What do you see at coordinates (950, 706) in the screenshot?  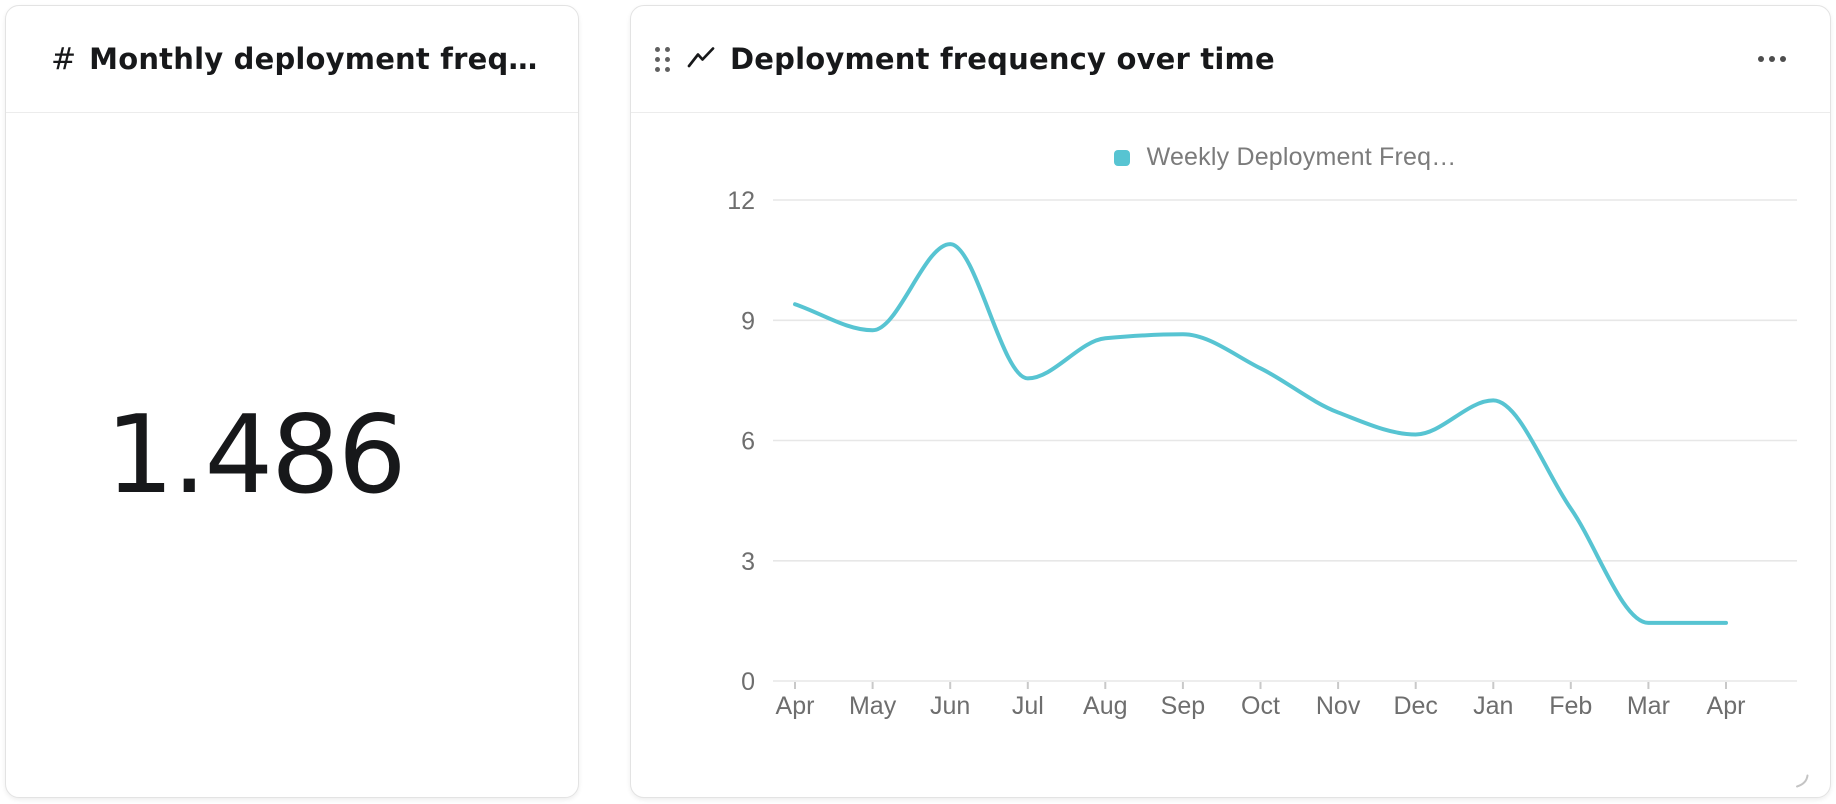 I see `x-axis-label: Jun` at bounding box center [950, 706].